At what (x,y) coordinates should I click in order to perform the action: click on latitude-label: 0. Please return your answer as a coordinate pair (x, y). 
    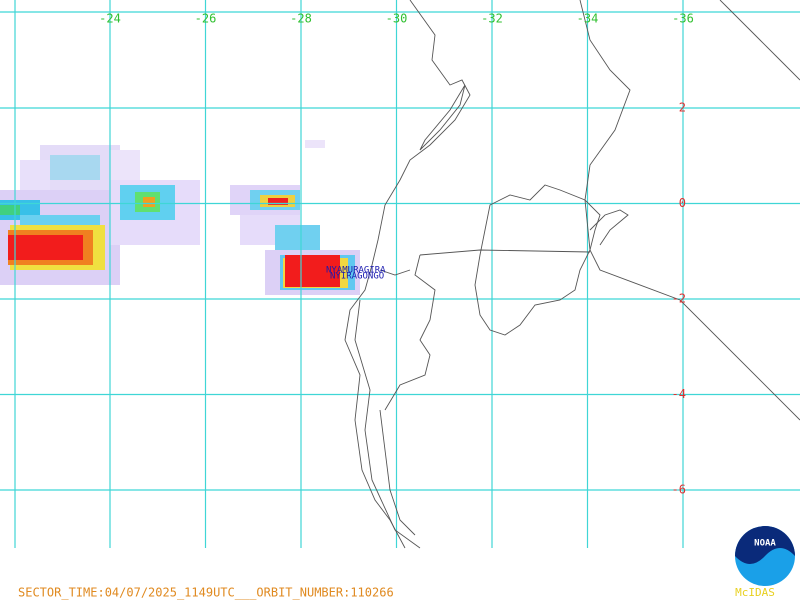
    Looking at the image, I should click on (682, 203).